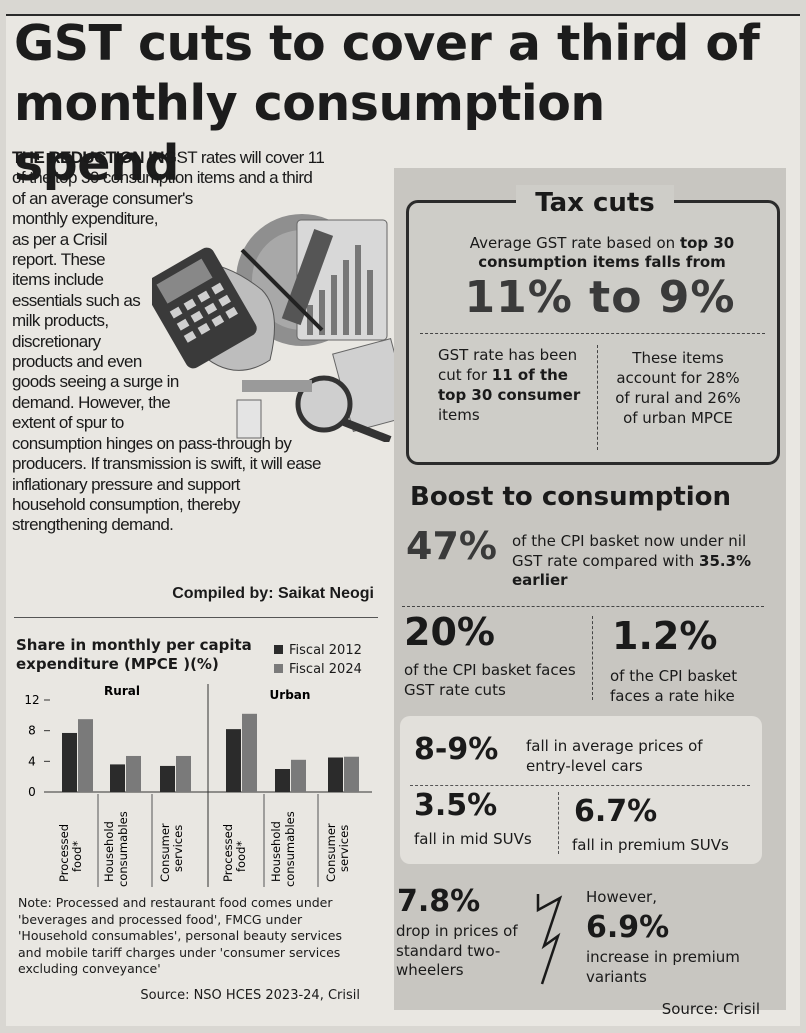  I want to click on tax-cuts-box, so click(593, 332).